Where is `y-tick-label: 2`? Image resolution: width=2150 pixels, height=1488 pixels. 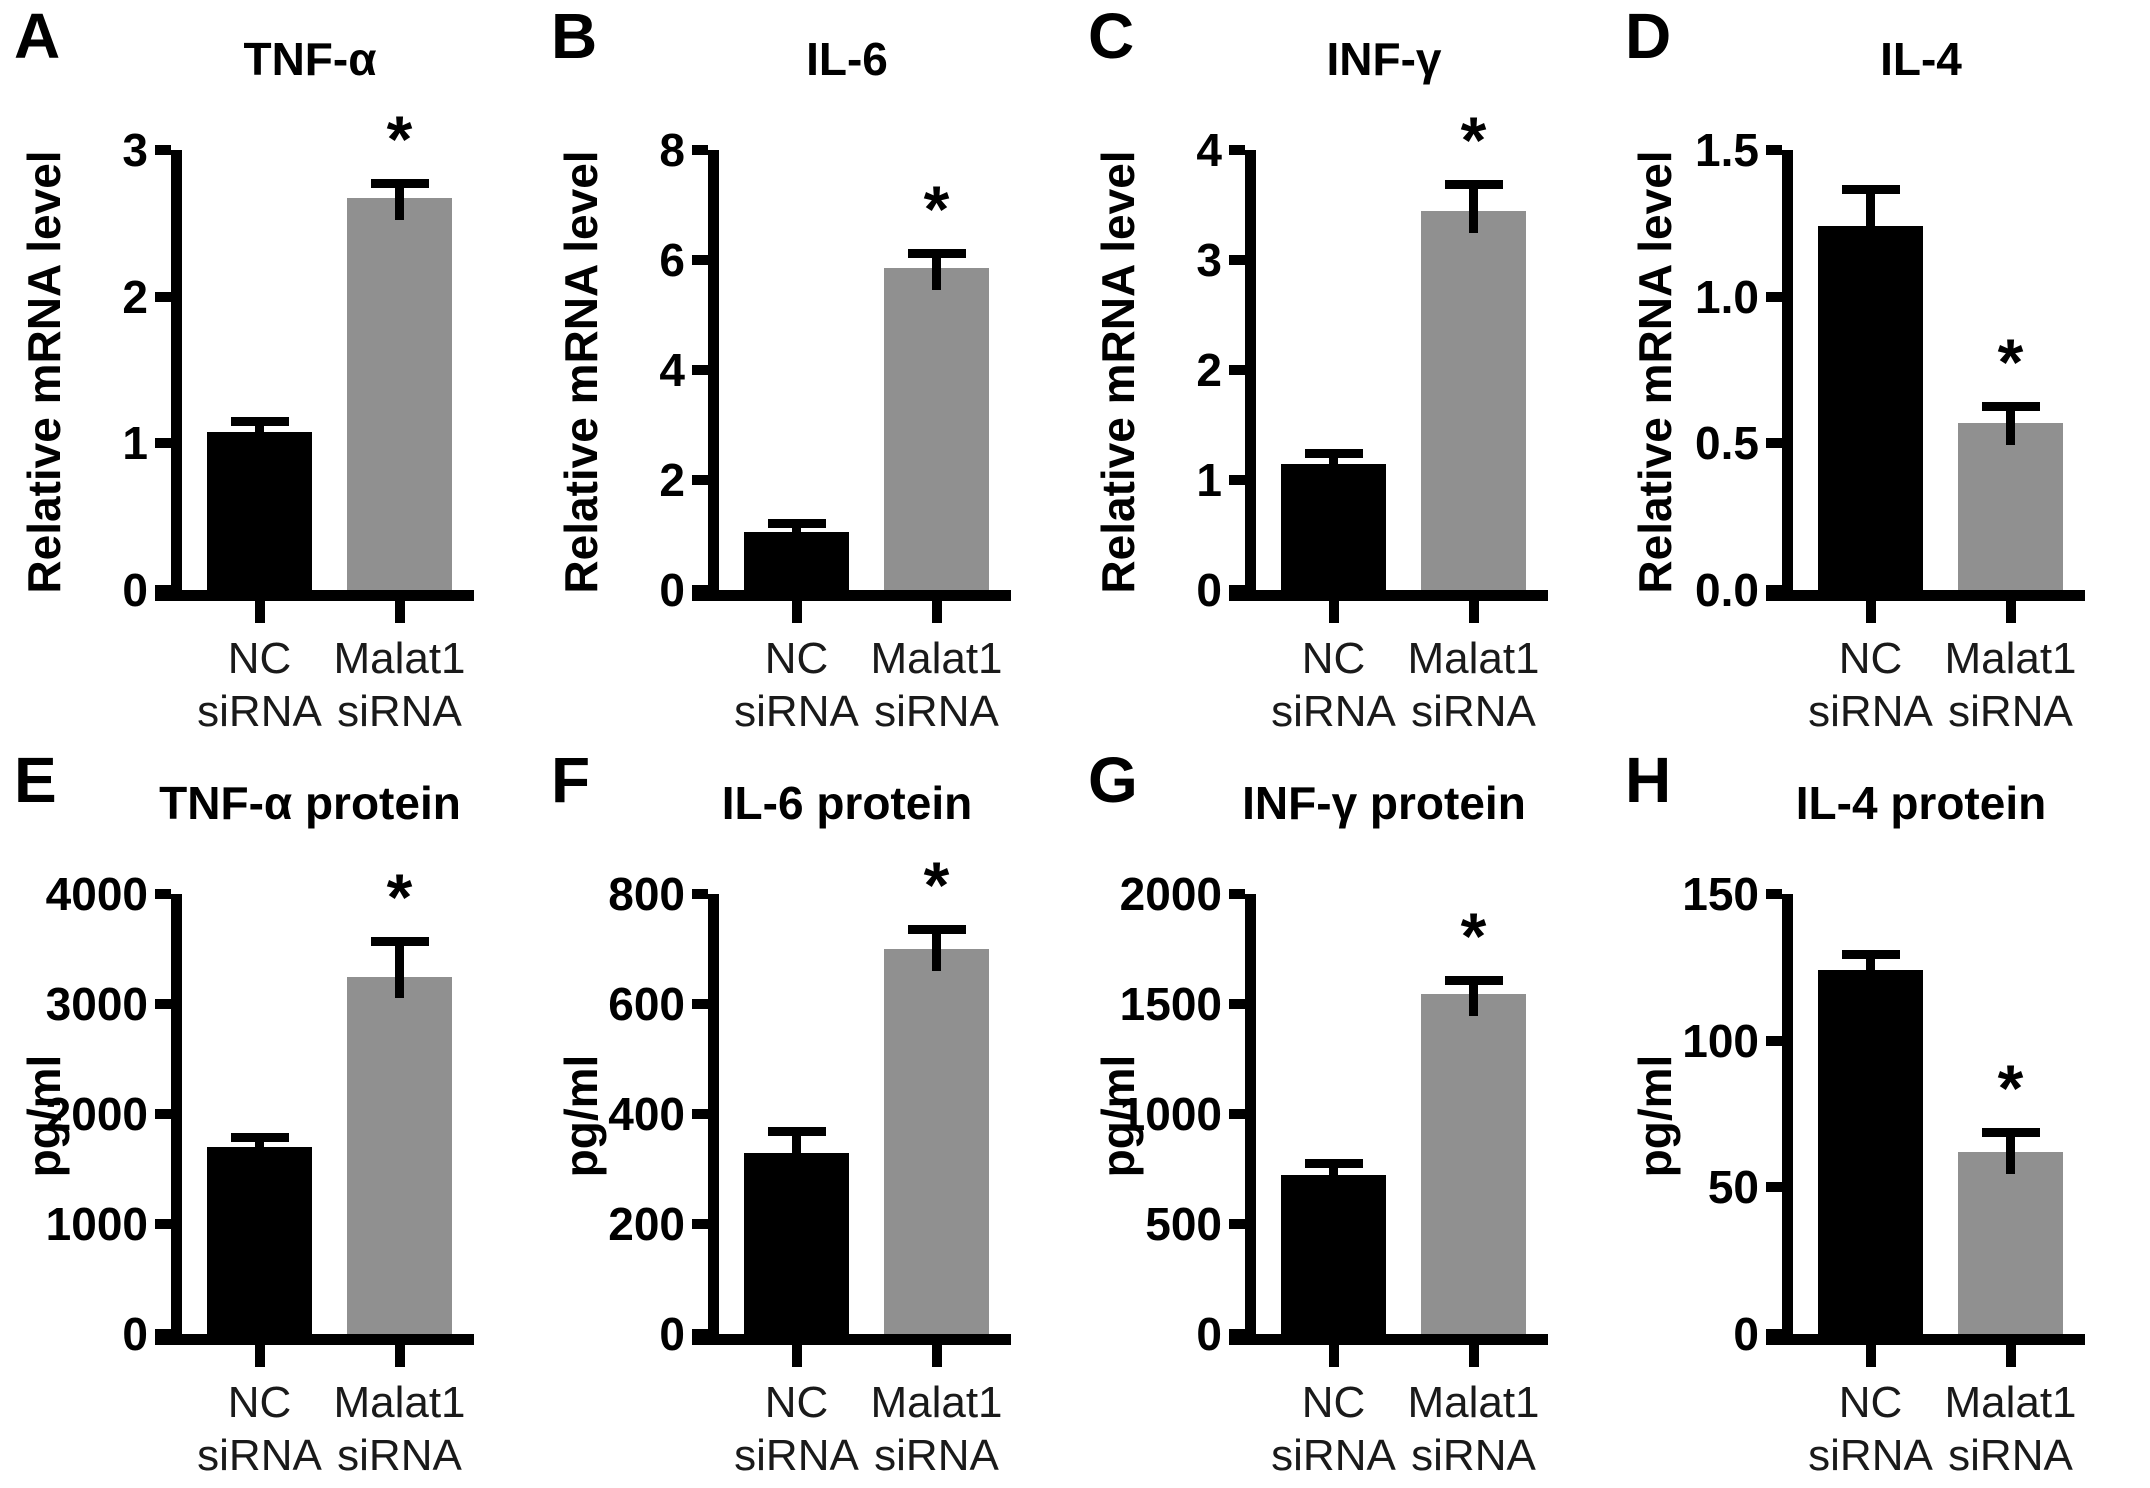 y-tick-label: 2 is located at coordinates (1209, 370).